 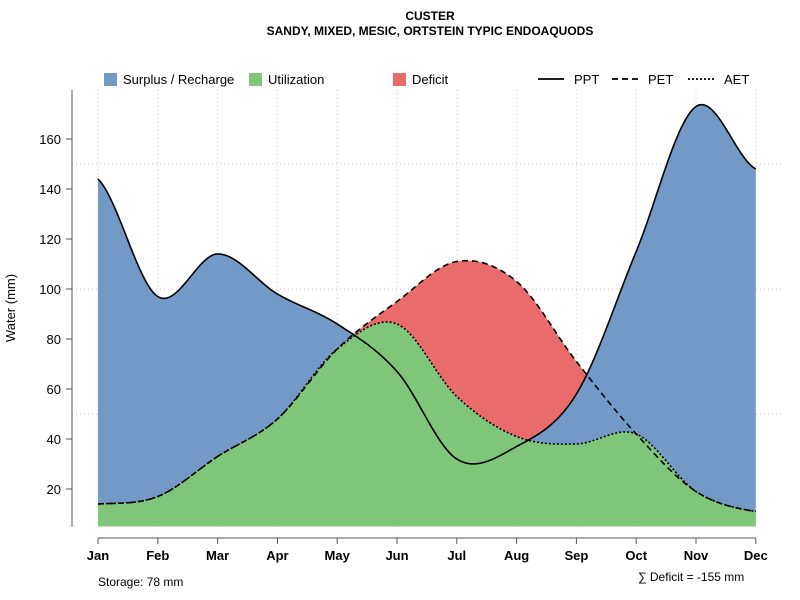 What do you see at coordinates (54, 489) in the screenshot?
I see `y-tick-label: 20` at bounding box center [54, 489].